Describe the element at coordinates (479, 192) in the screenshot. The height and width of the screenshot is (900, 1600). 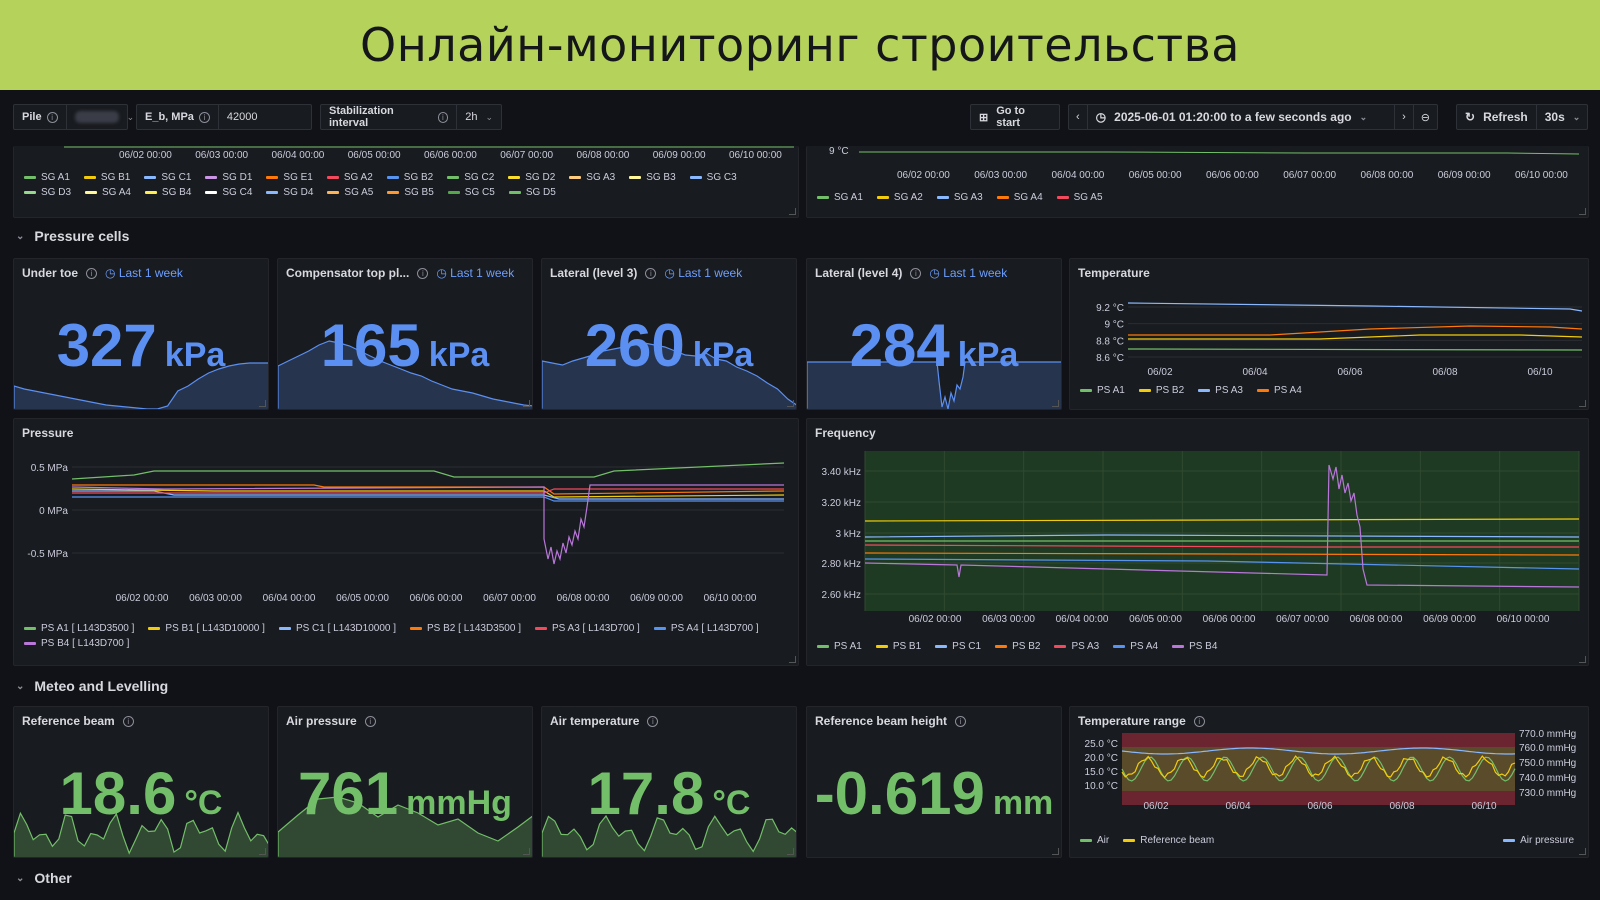
I see `legend-label: SG C5` at that location.